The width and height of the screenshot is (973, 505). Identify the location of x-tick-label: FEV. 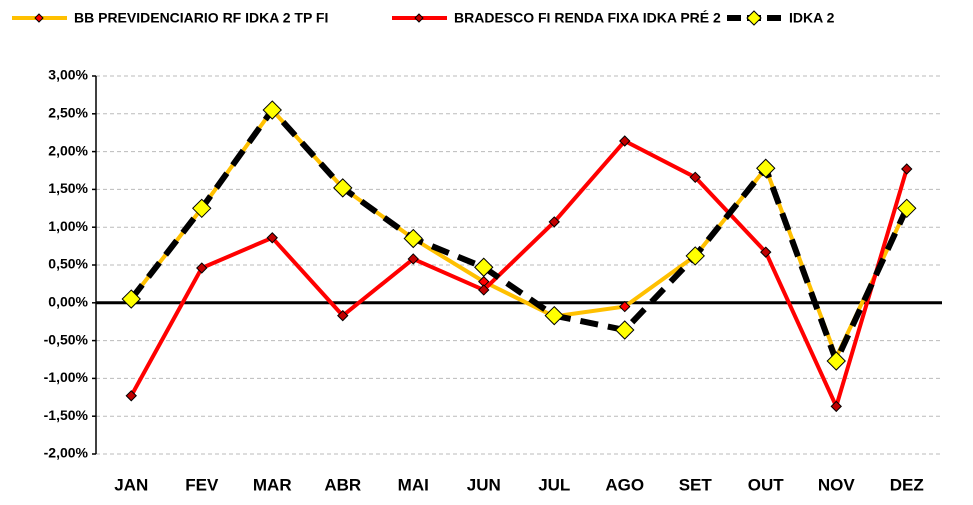
(202, 484).